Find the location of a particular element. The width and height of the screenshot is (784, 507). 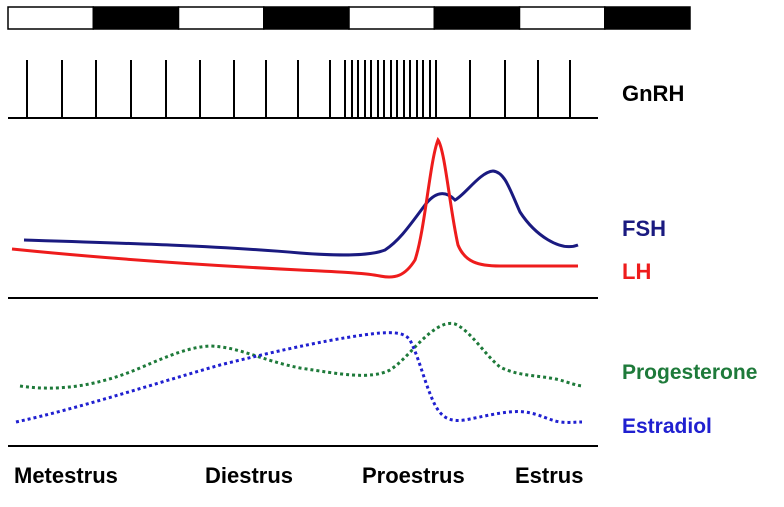

progesterone-label: Progesterone is located at coordinates (689, 372).